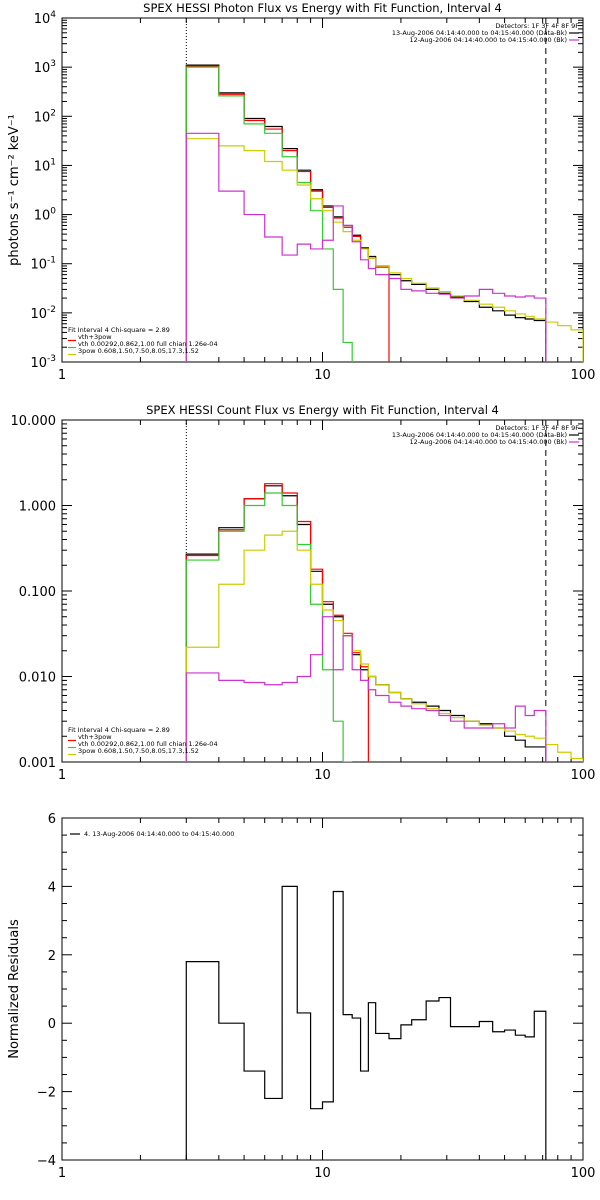 Image resolution: width=600 pixels, height=1200 pixels. What do you see at coordinates (43, 264) in the screenshot?
I see `y-tick-label: 10⁻¹` at bounding box center [43, 264].